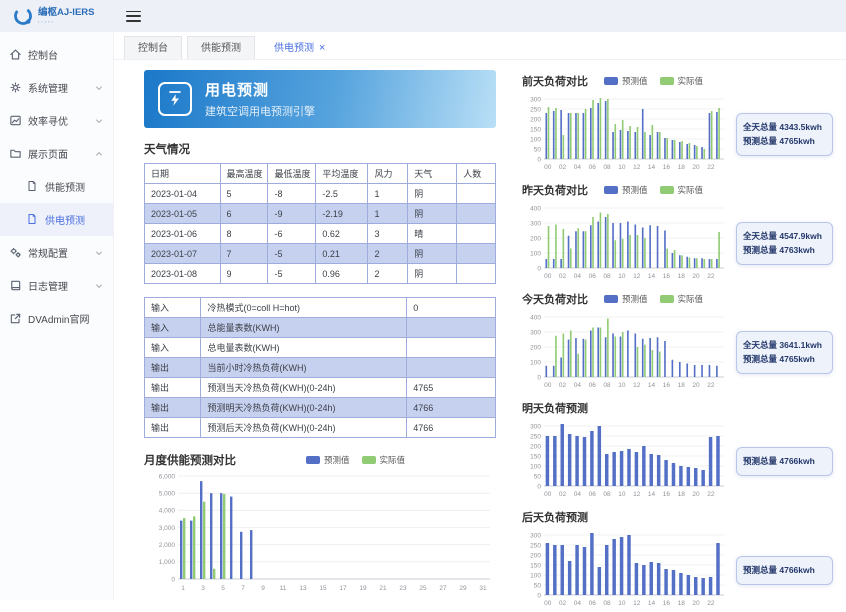 This screenshot has height=612, width=846. What do you see at coordinates (292, 193) in the screenshot?
I see `table-cell: -8` at bounding box center [292, 193].